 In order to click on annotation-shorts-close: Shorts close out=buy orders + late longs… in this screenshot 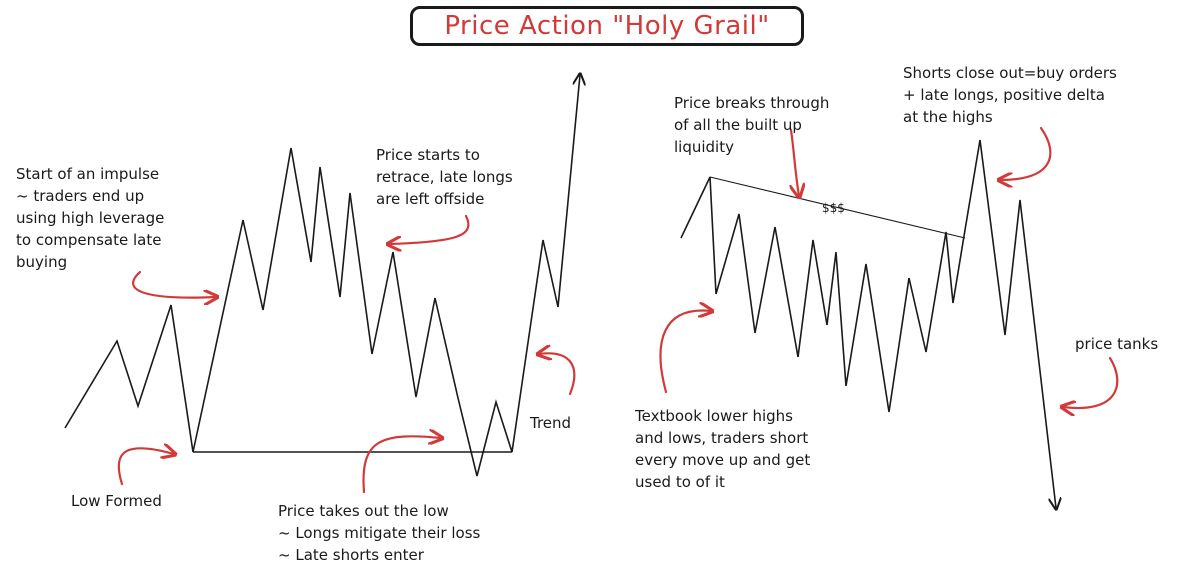, I will do `click(1010, 95)`.